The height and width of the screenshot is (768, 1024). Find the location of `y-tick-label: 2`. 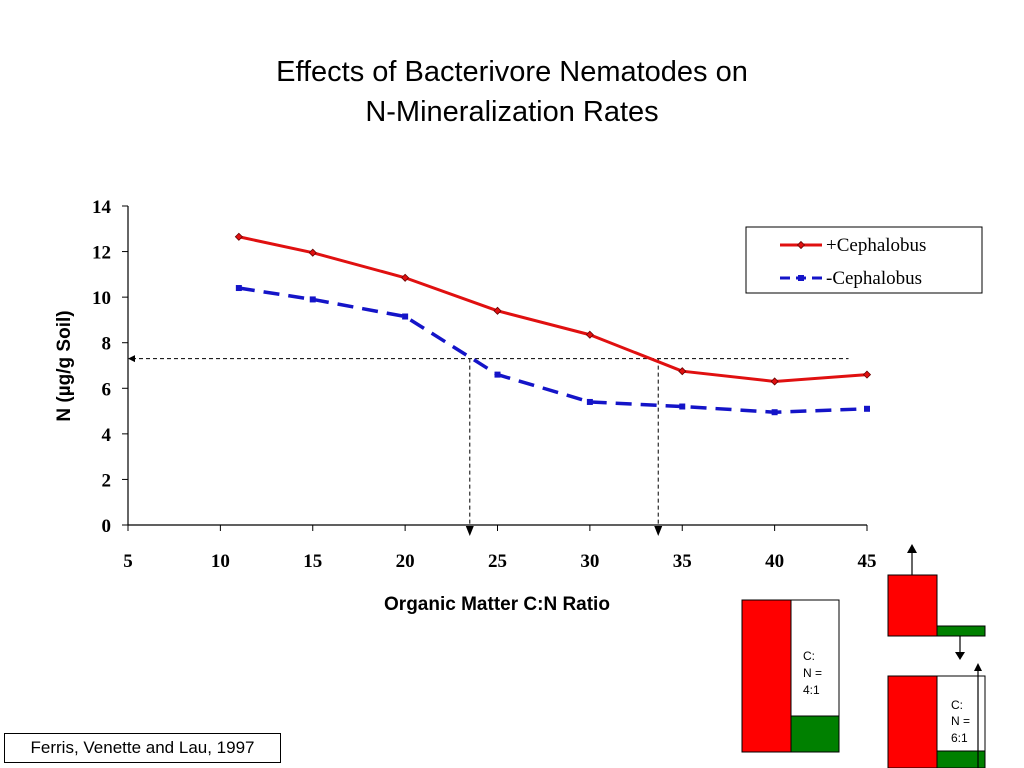

y-tick-label: 2 is located at coordinates (107, 480).